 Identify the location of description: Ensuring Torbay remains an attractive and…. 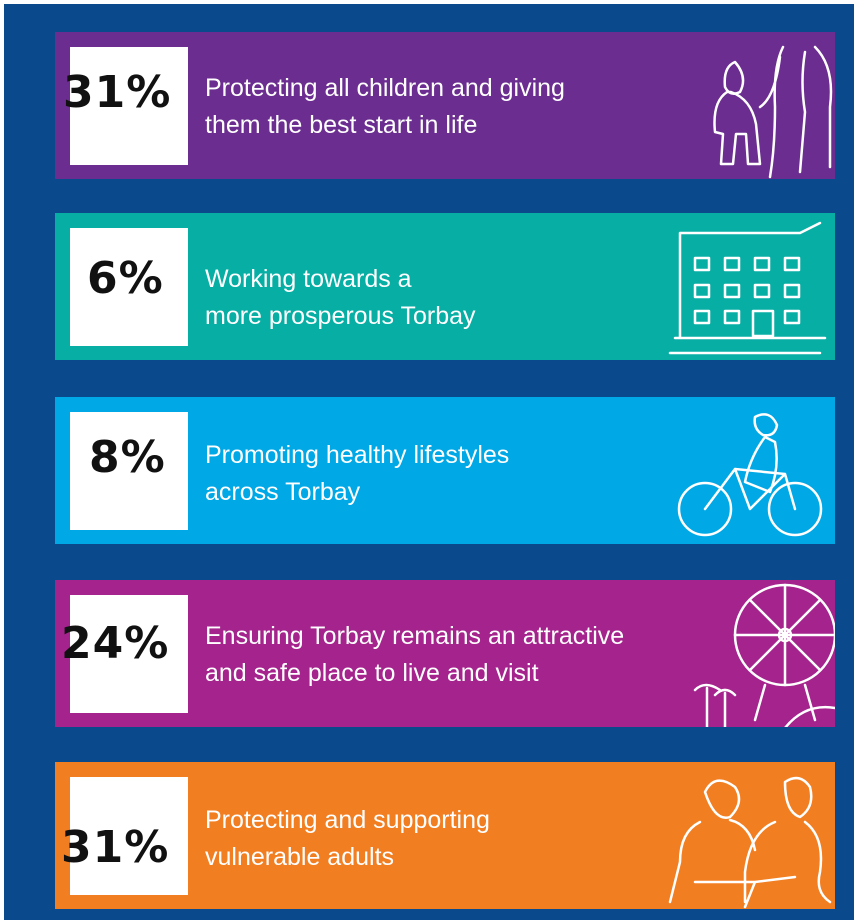
(414, 655).